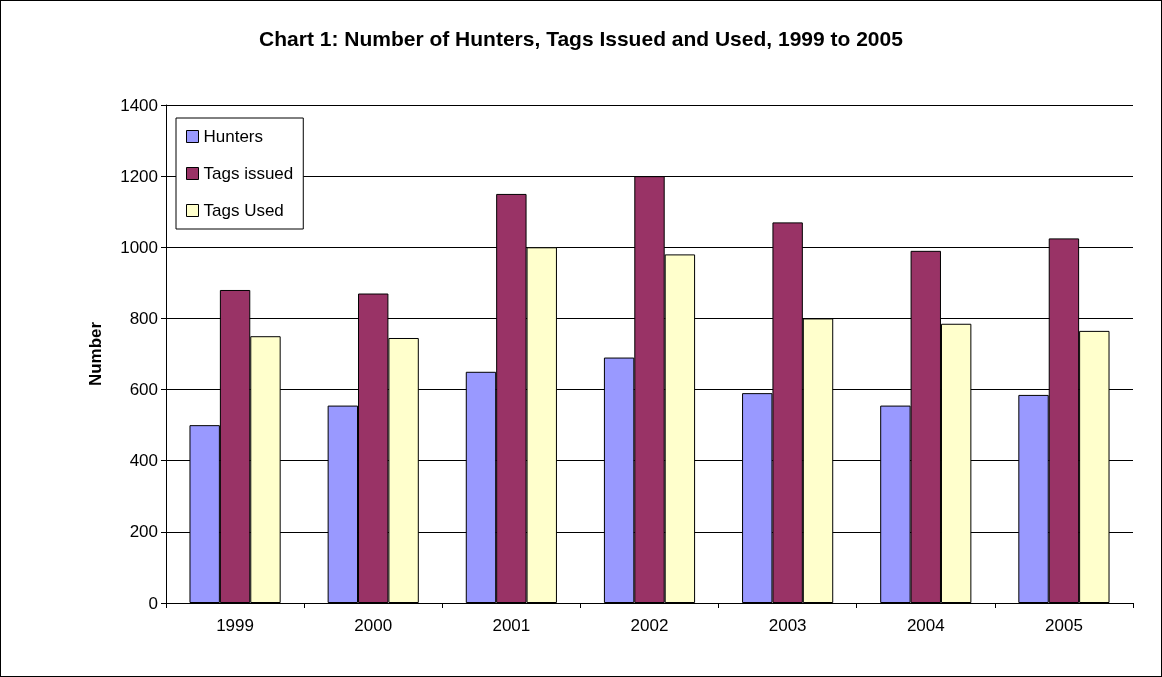 The image size is (1162, 677). I want to click on y-tick-label: 1400, so click(139, 105).